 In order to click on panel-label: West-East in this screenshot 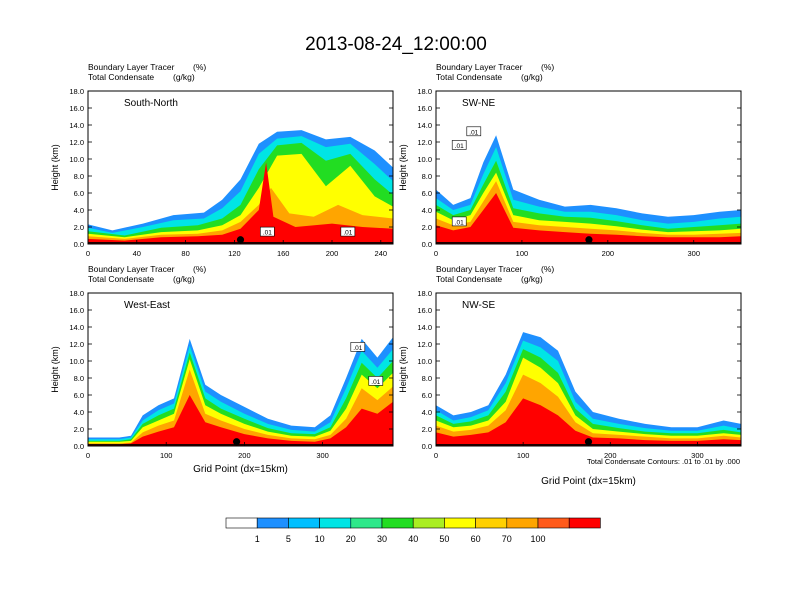, I will do `click(147, 305)`.